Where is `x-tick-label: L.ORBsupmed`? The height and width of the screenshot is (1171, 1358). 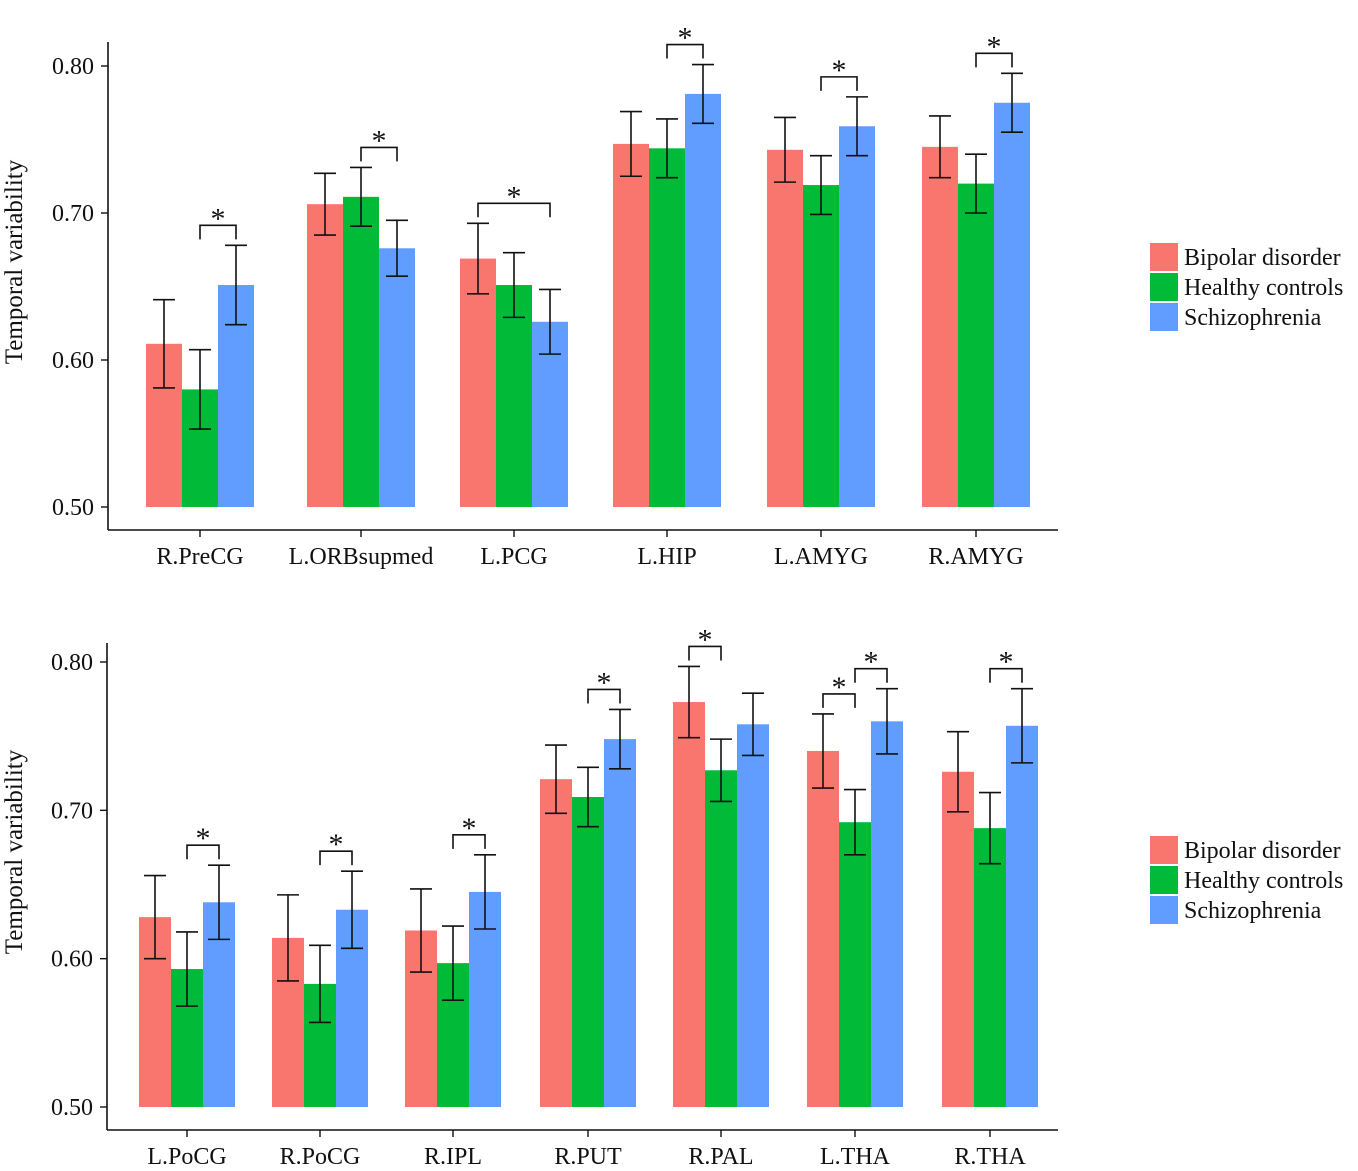
x-tick-label: L.ORBsupmed is located at coordinates (361, 557).